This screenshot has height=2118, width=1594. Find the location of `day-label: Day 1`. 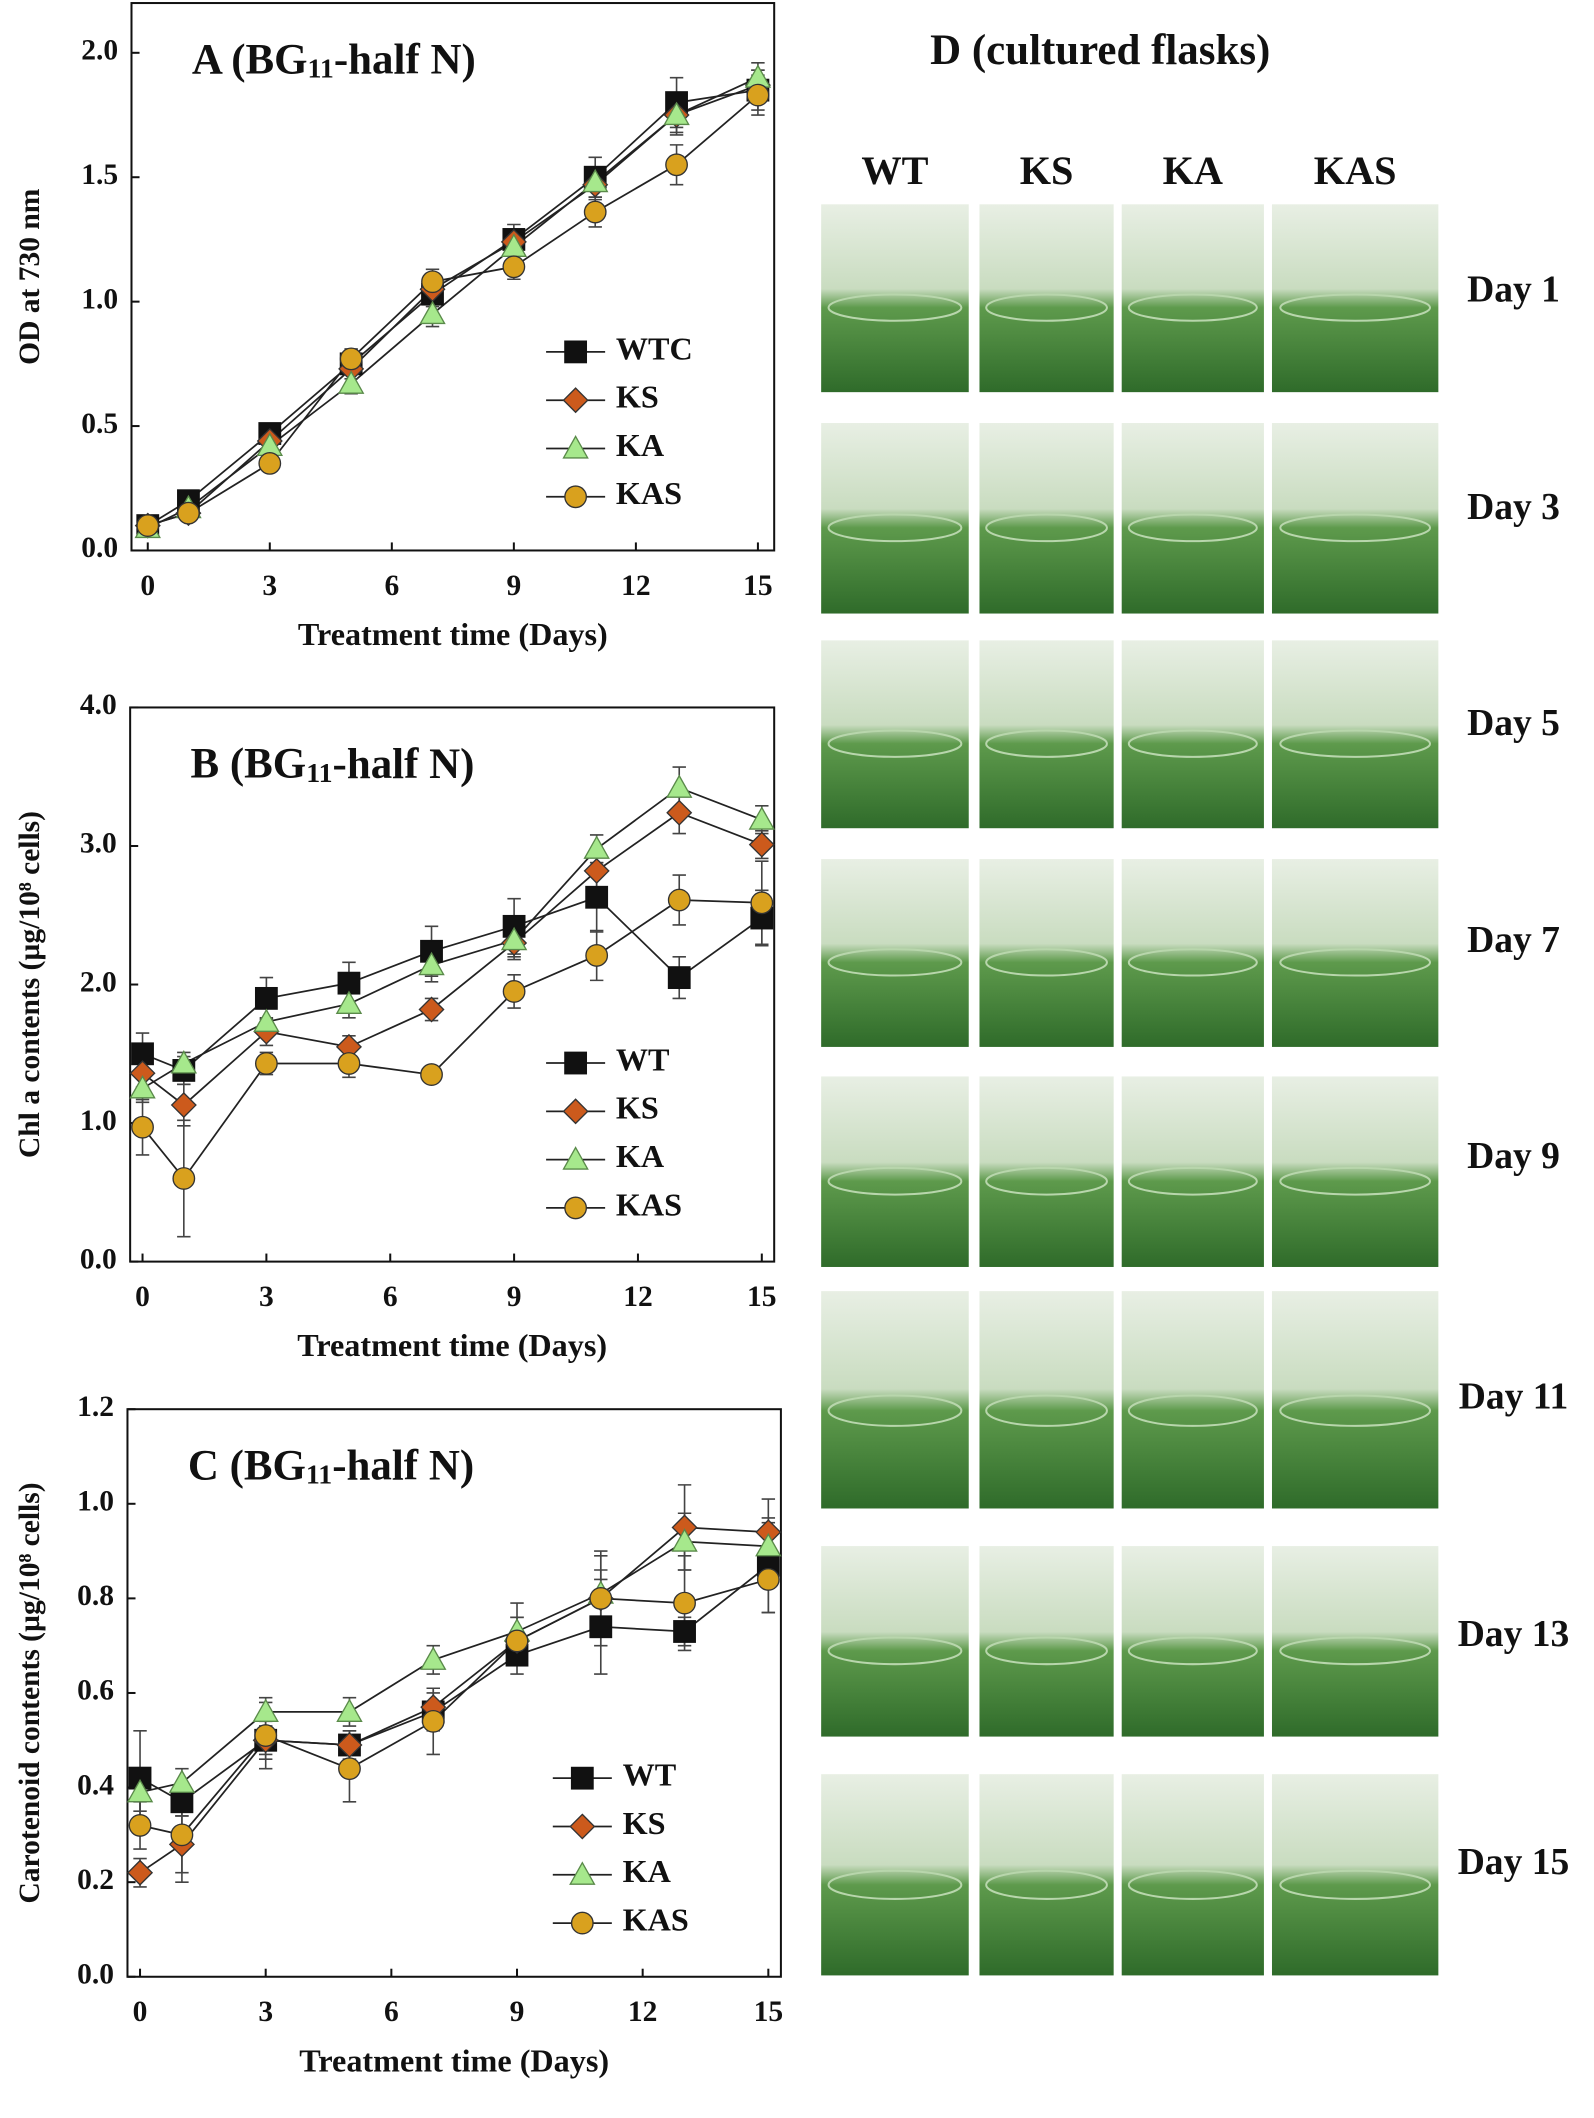

day-label: Day 1 is located at coordinates (1513, 289).